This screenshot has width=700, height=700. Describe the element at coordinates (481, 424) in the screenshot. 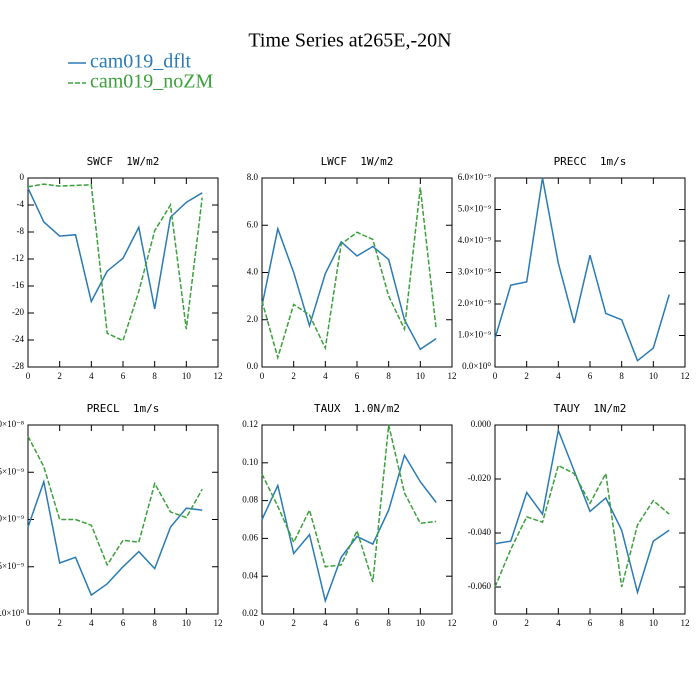

I see `y-tick-label: 0.000` at that location.